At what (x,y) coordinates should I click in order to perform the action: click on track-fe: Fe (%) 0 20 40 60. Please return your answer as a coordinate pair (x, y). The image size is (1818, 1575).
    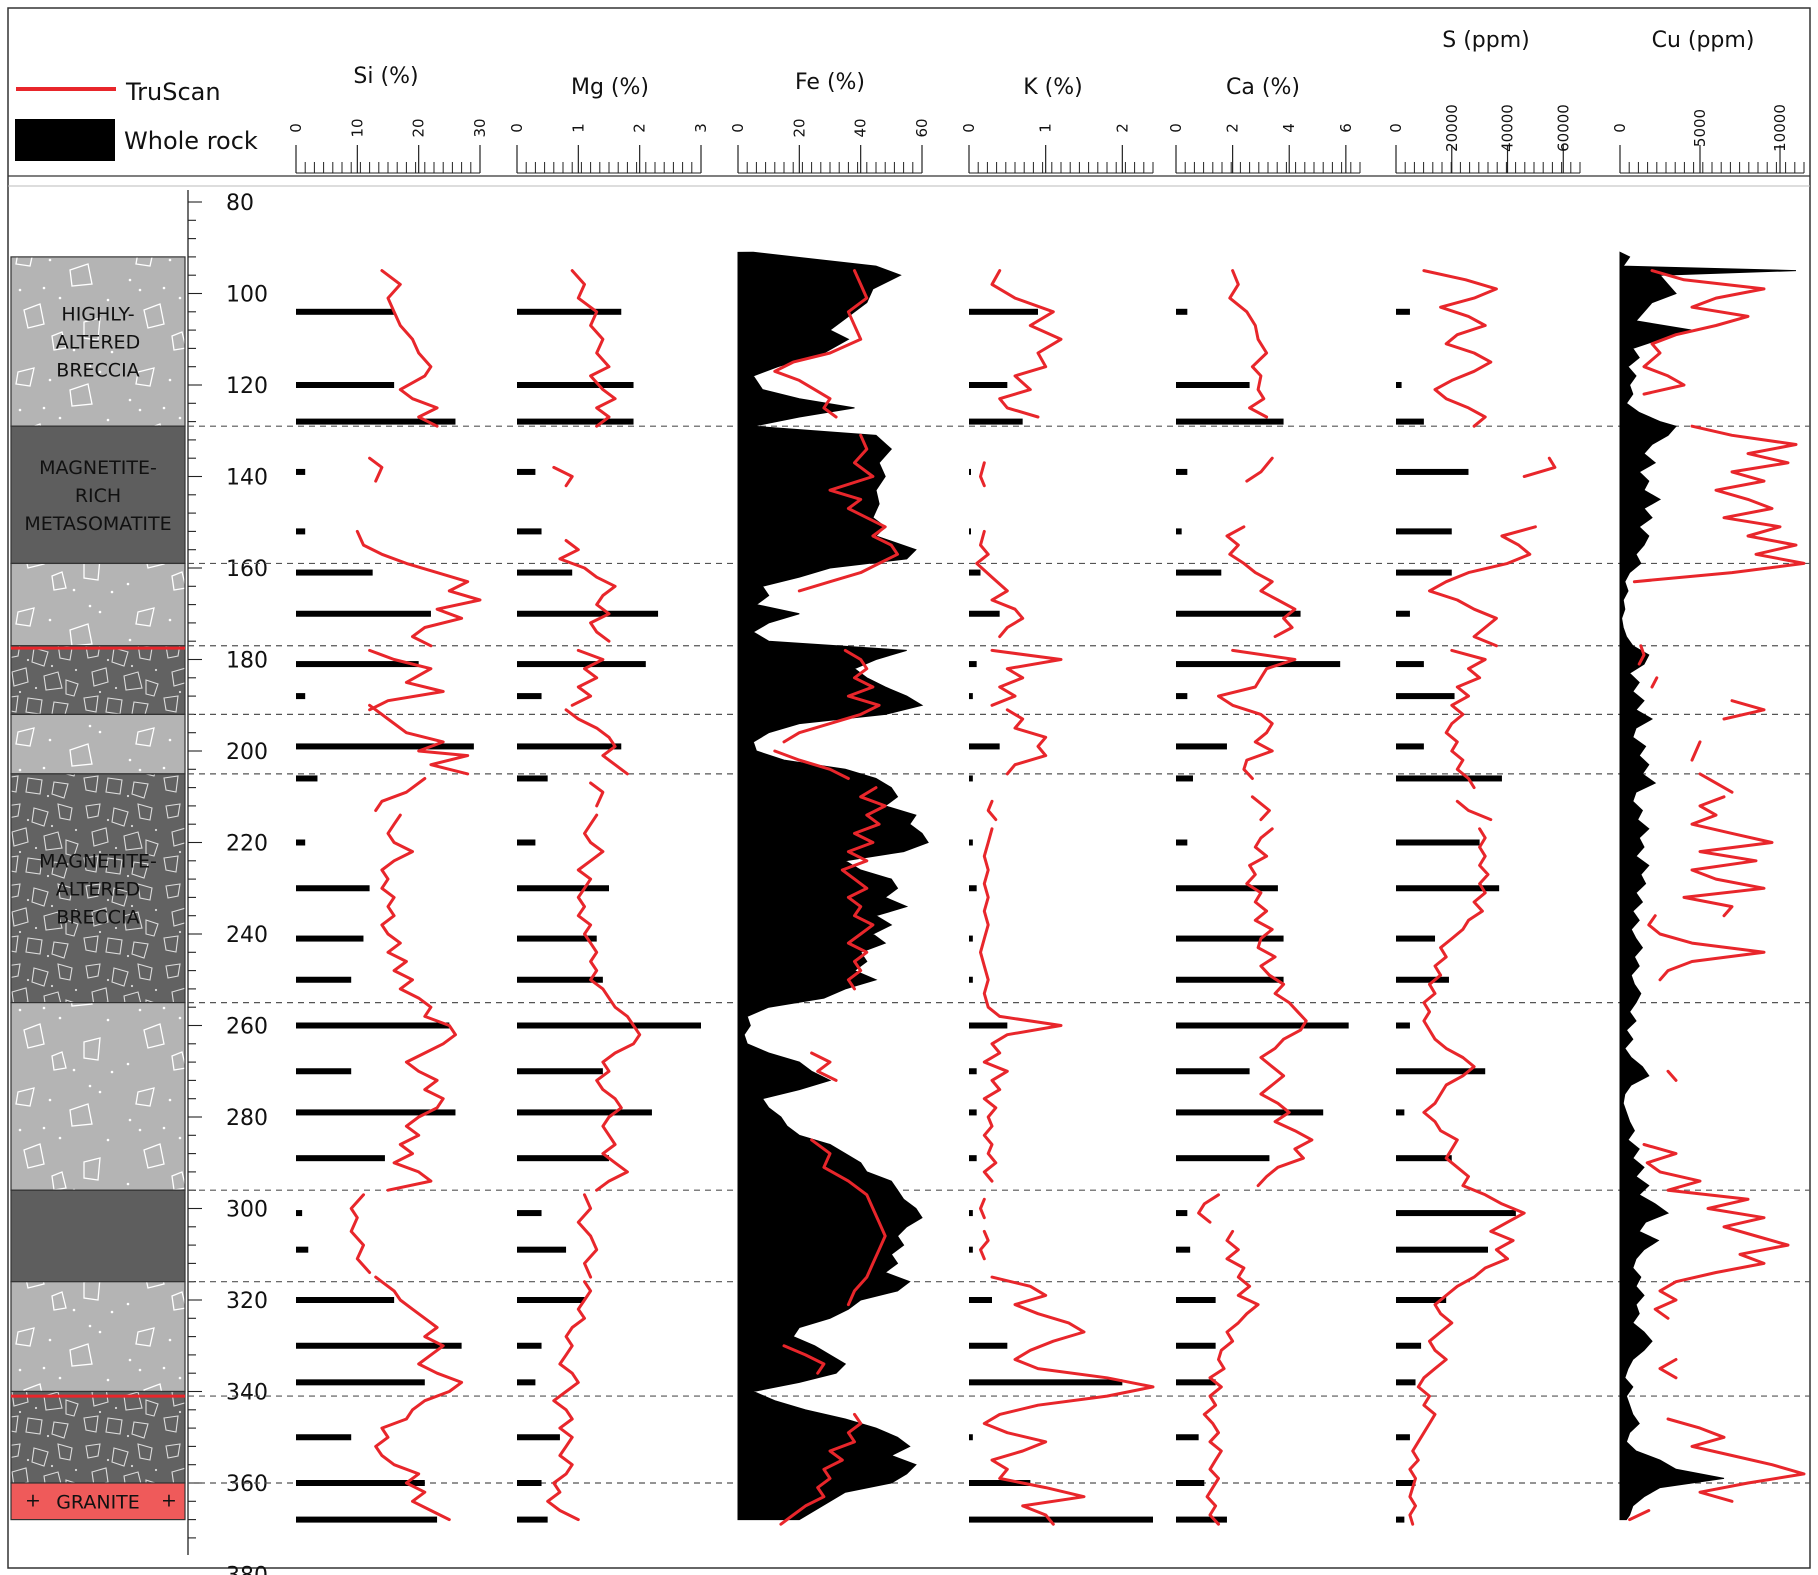
    Looking at the image, I should click on (830, 798).